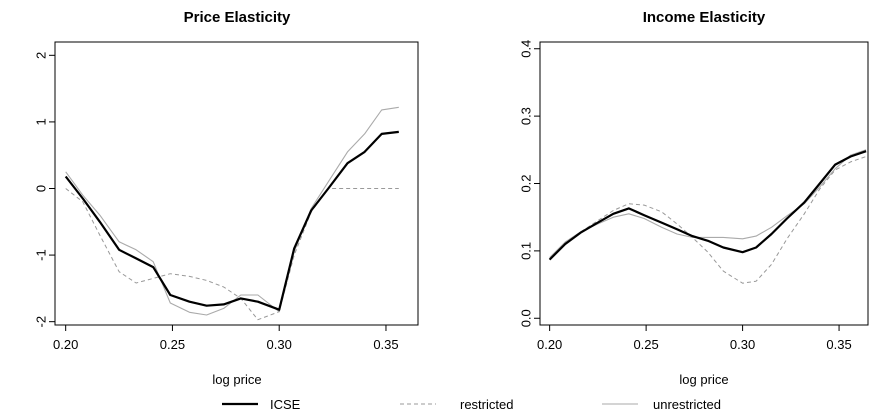  What do you see at coordinates (237, 17) in the screenshot?
I see `price-elasticity-title: Price Elasticity` at bounding box center [237, 17].